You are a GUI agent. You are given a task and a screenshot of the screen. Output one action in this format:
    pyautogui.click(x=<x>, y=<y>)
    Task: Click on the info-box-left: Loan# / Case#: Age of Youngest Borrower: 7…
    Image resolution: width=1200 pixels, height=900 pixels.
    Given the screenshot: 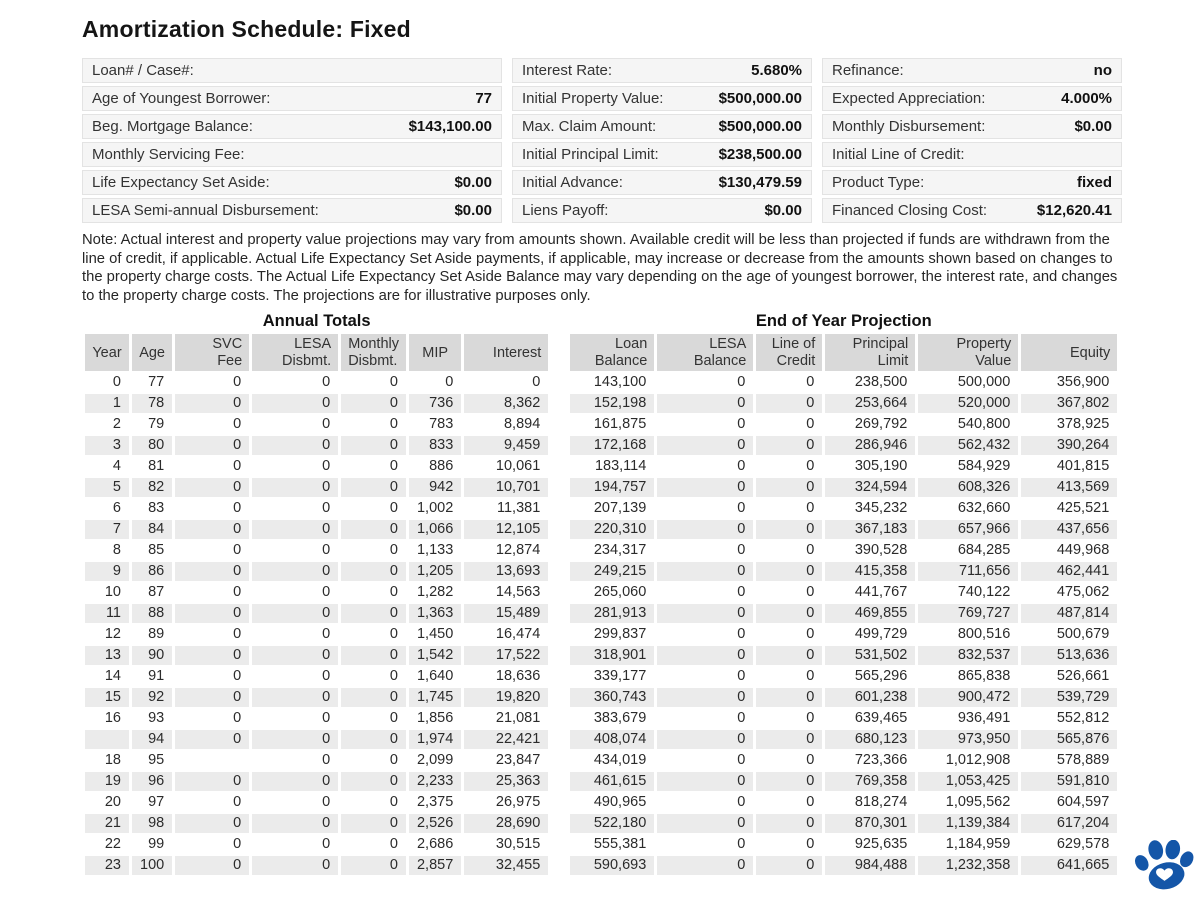 What is the action you would take?
    pyautogui.click(x=292, y=140)
    